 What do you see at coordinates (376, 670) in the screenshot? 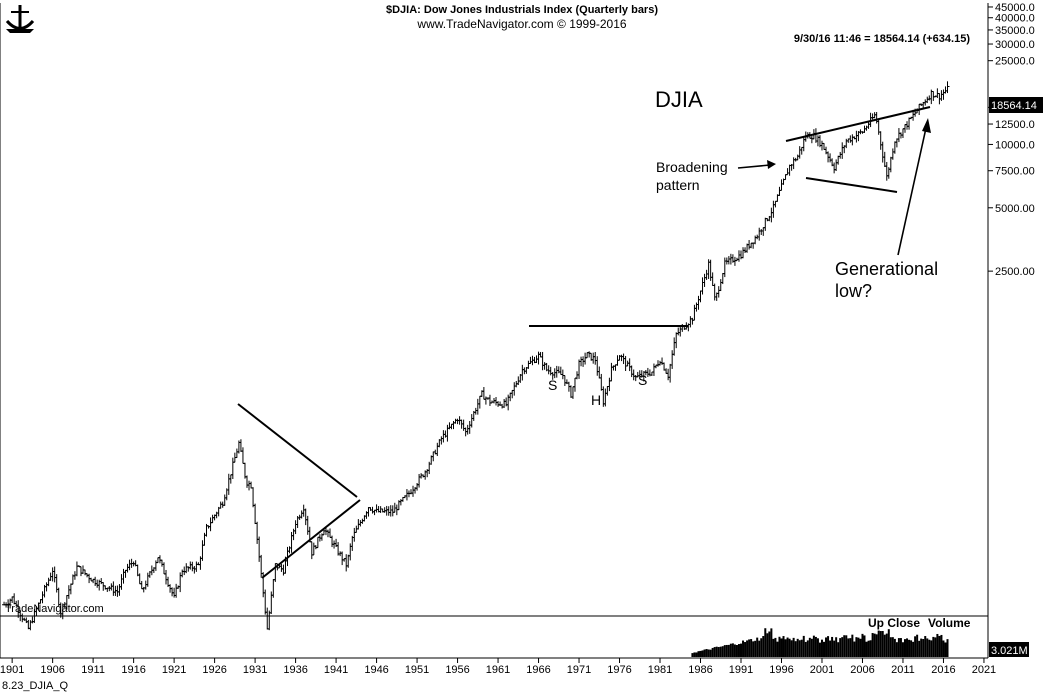
I see `x-tick-label: 1946` at bounding box center [376, 670].